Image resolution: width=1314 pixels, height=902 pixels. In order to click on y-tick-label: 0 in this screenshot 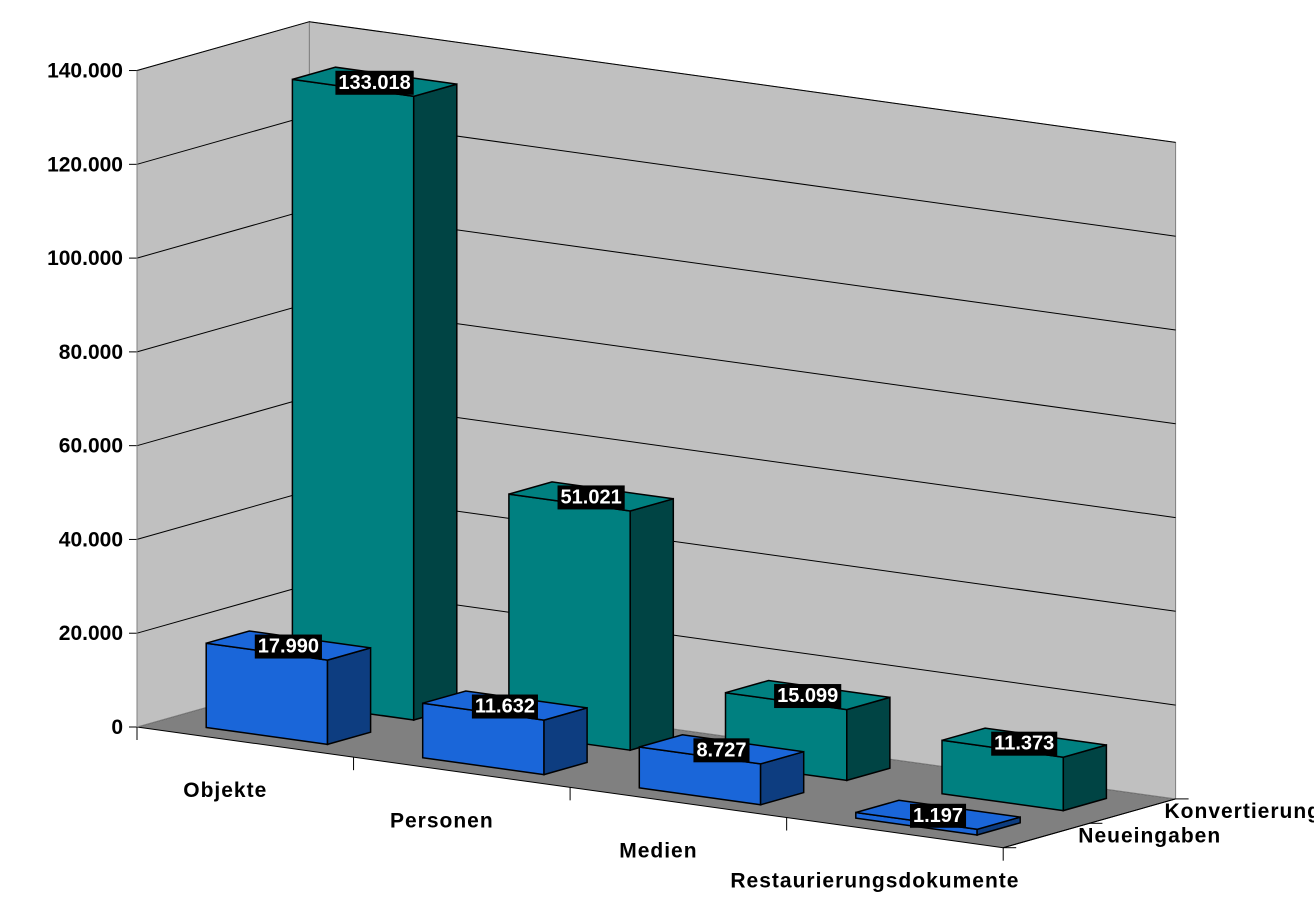, I will do `click(117, 727)`.